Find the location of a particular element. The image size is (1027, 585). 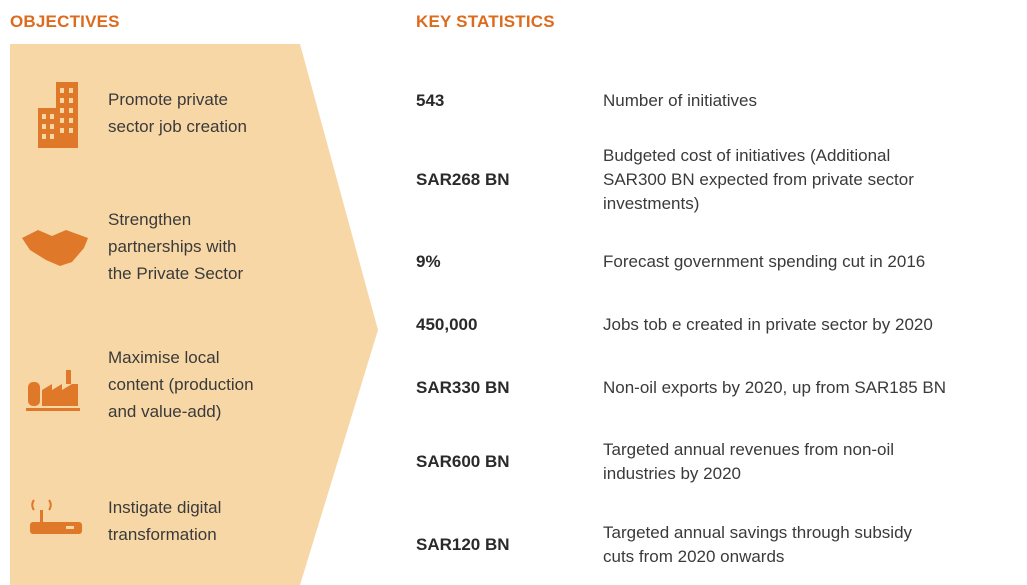

stat-description-line: cuts from 2020 onwards is located at coordinates (694, 556).